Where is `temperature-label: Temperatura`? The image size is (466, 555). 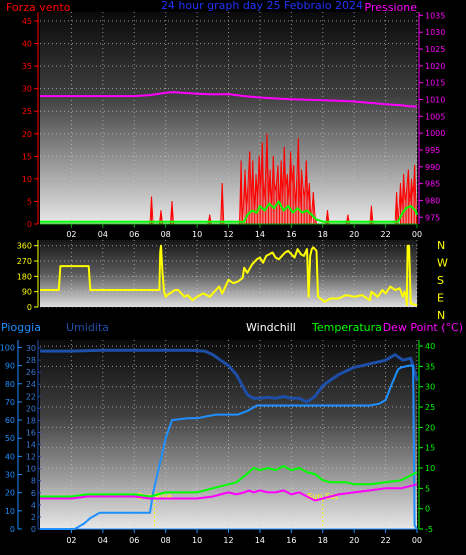
temperature-label: Temperatura is located at coordinates (346, 327).